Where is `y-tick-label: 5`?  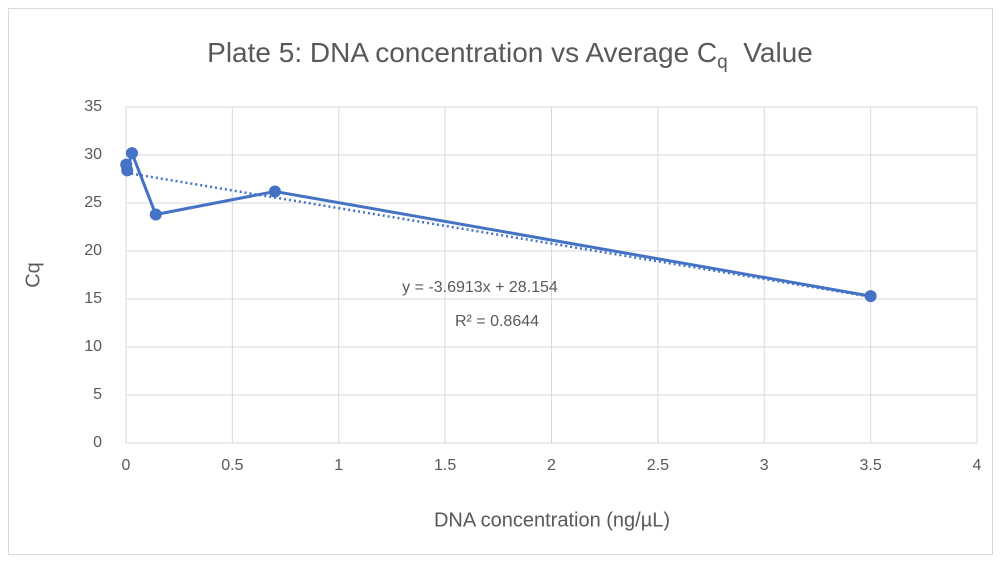 y-tick-label: 5 is located at coordinates (97, 394).